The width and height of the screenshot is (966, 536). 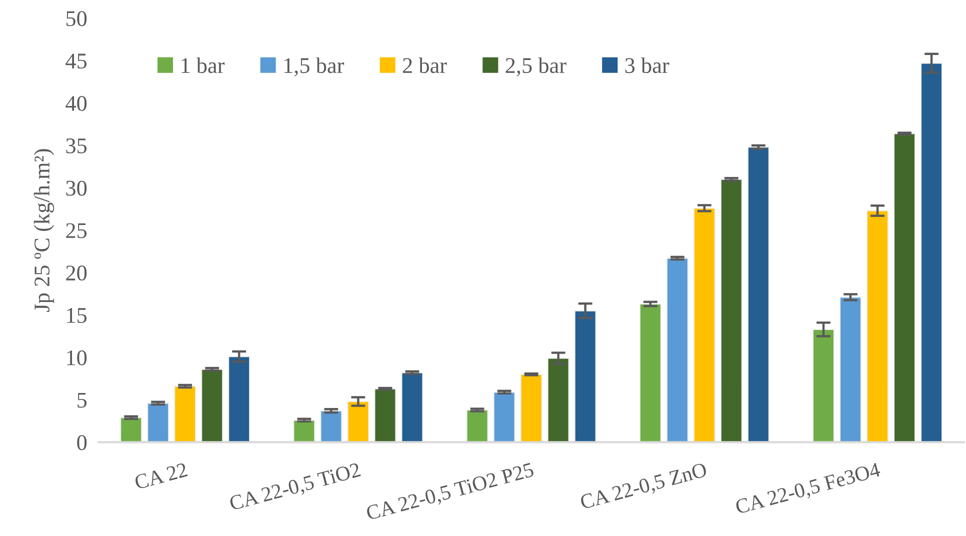 I want to click on legend-label: 3 bar, so click(x=647, y=65).